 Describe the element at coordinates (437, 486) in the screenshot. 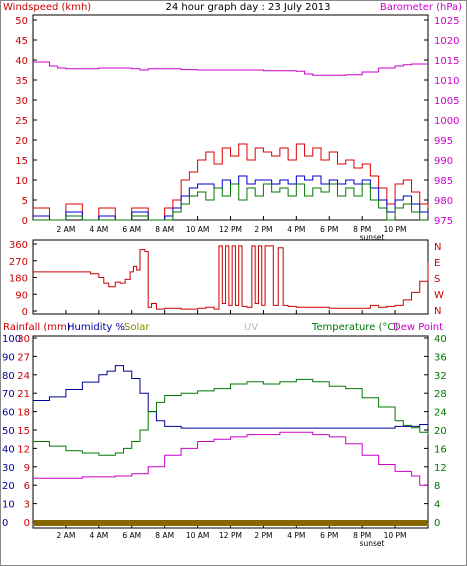

I see `temp-tick-label: 8` at that location.